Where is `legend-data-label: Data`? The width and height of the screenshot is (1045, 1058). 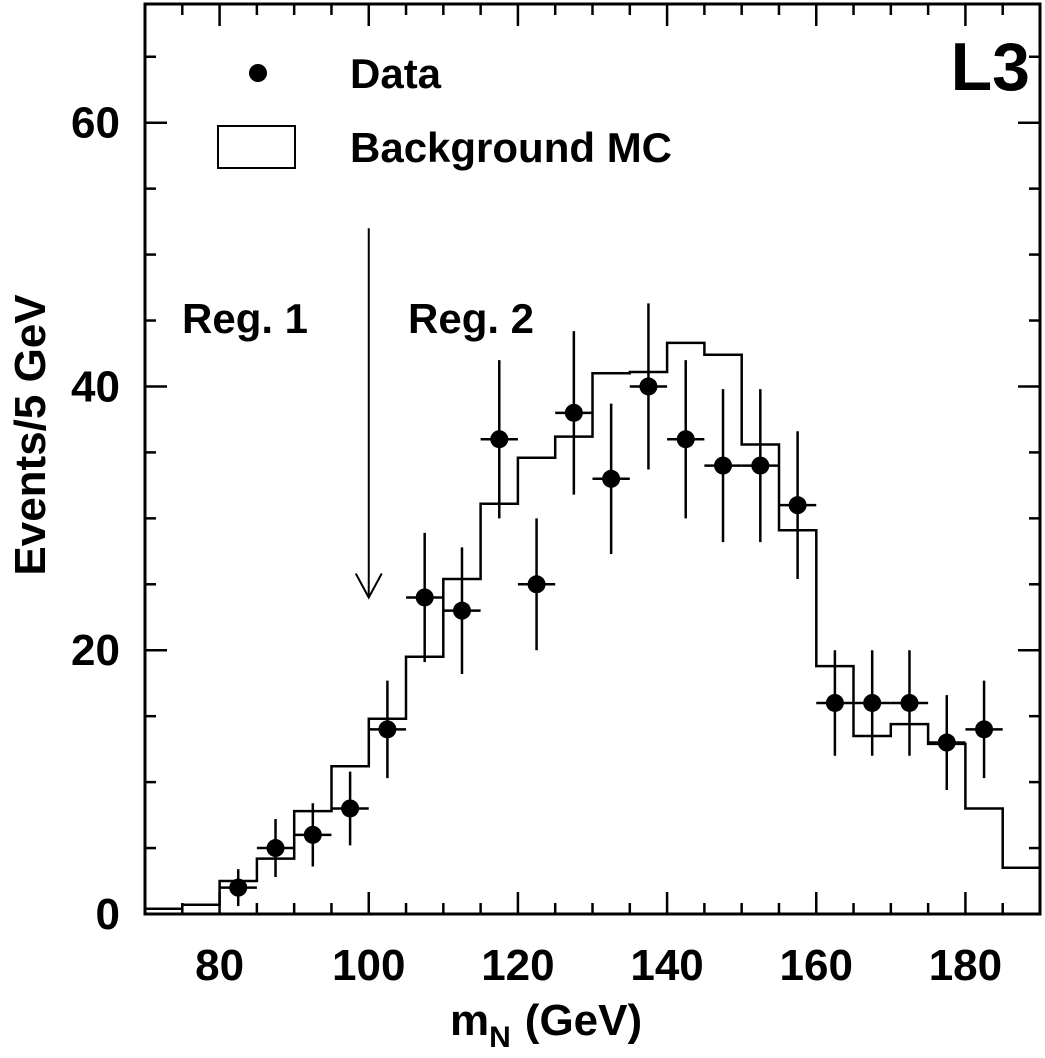 legend-data-label: Data is located at coordinates (396, 73).